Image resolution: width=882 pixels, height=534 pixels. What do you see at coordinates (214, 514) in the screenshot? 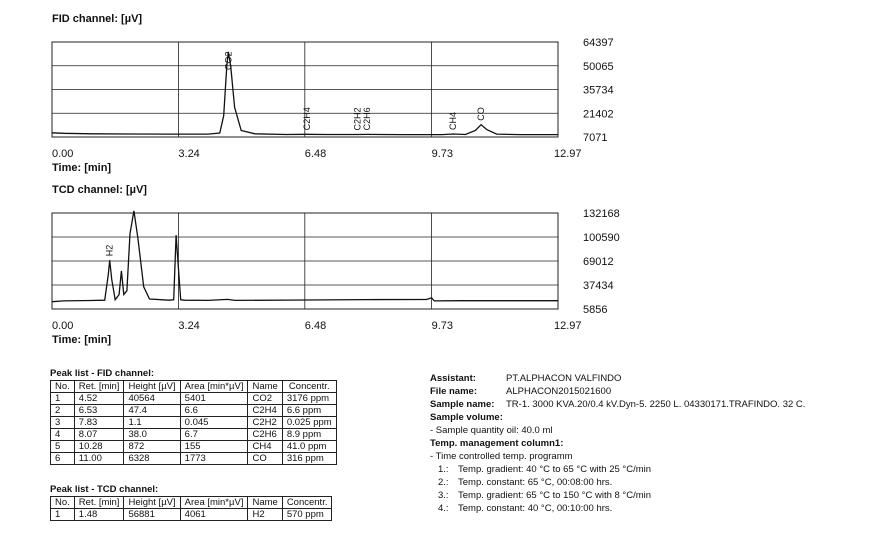
I see `cell: 4061` at bounding box center [214, 514].